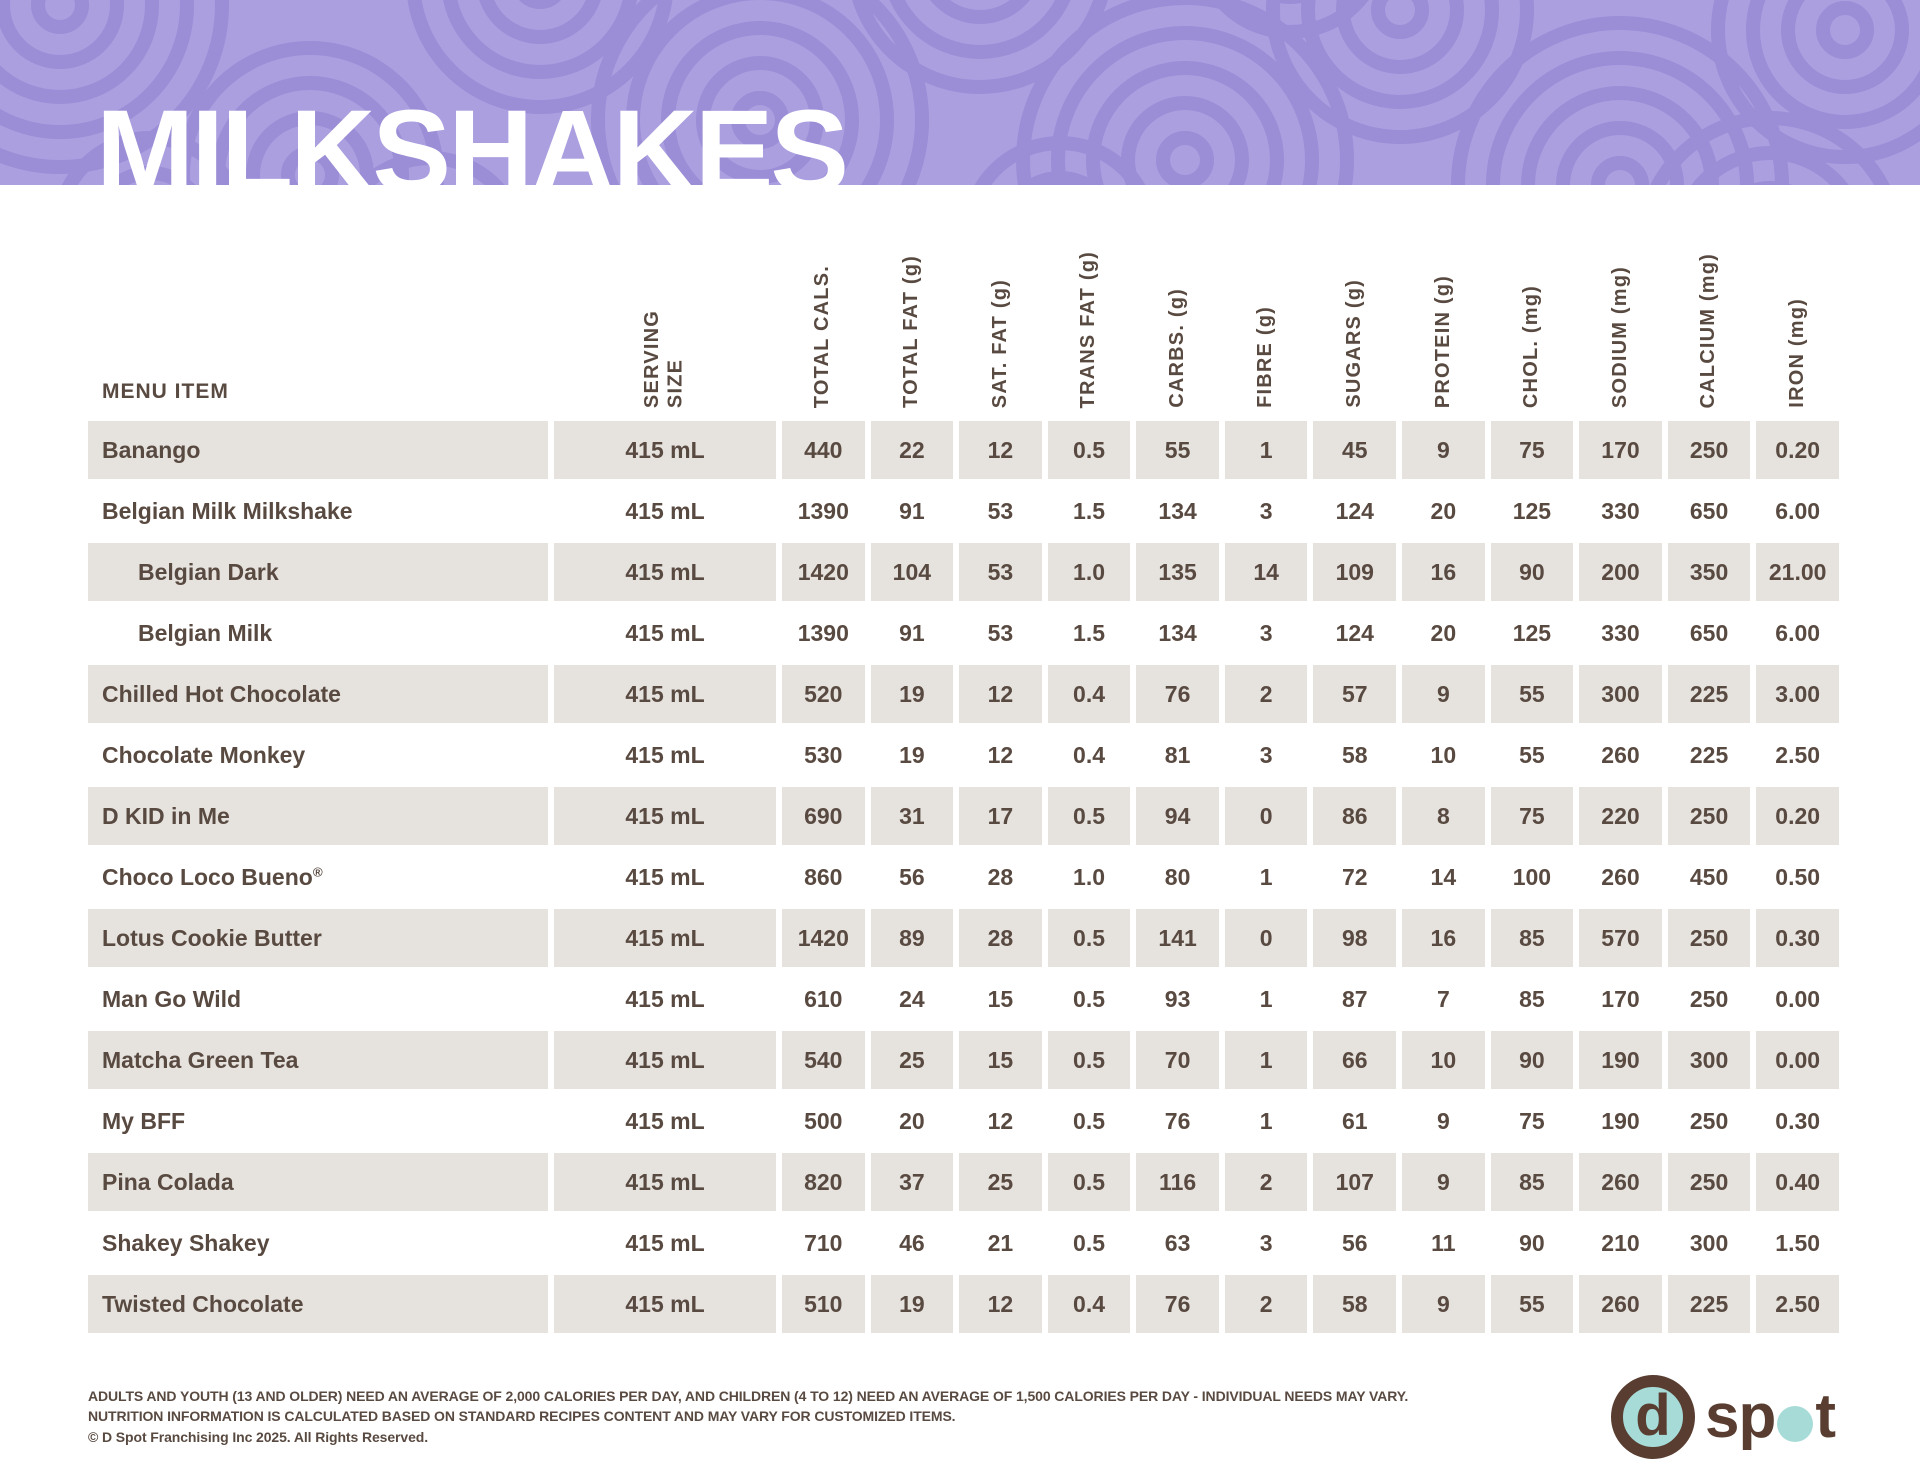  Describe the element at coordinates (1797, 450) in the screenshot. I see `nutrition-value: 0.20` at that location.